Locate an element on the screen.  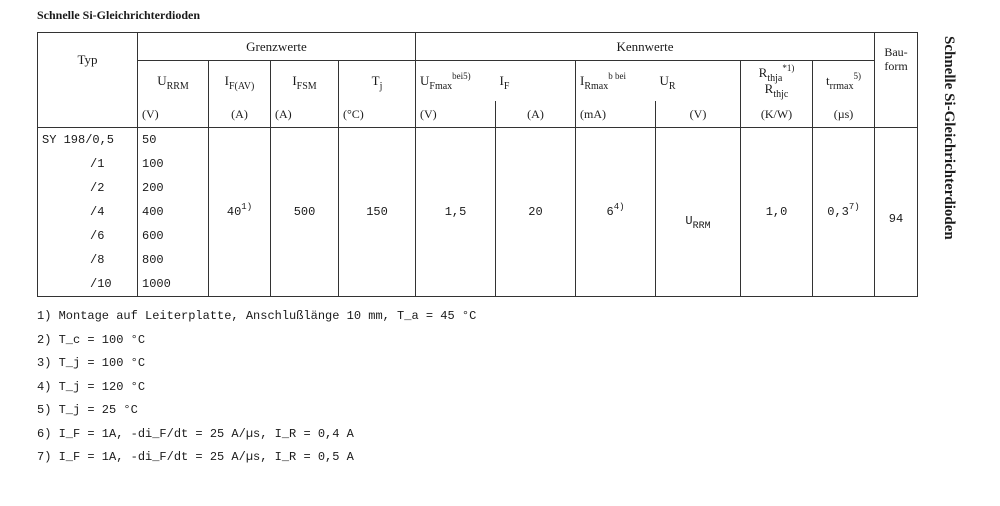
trr-value: 0,37) is located at coordinates (843, 212).